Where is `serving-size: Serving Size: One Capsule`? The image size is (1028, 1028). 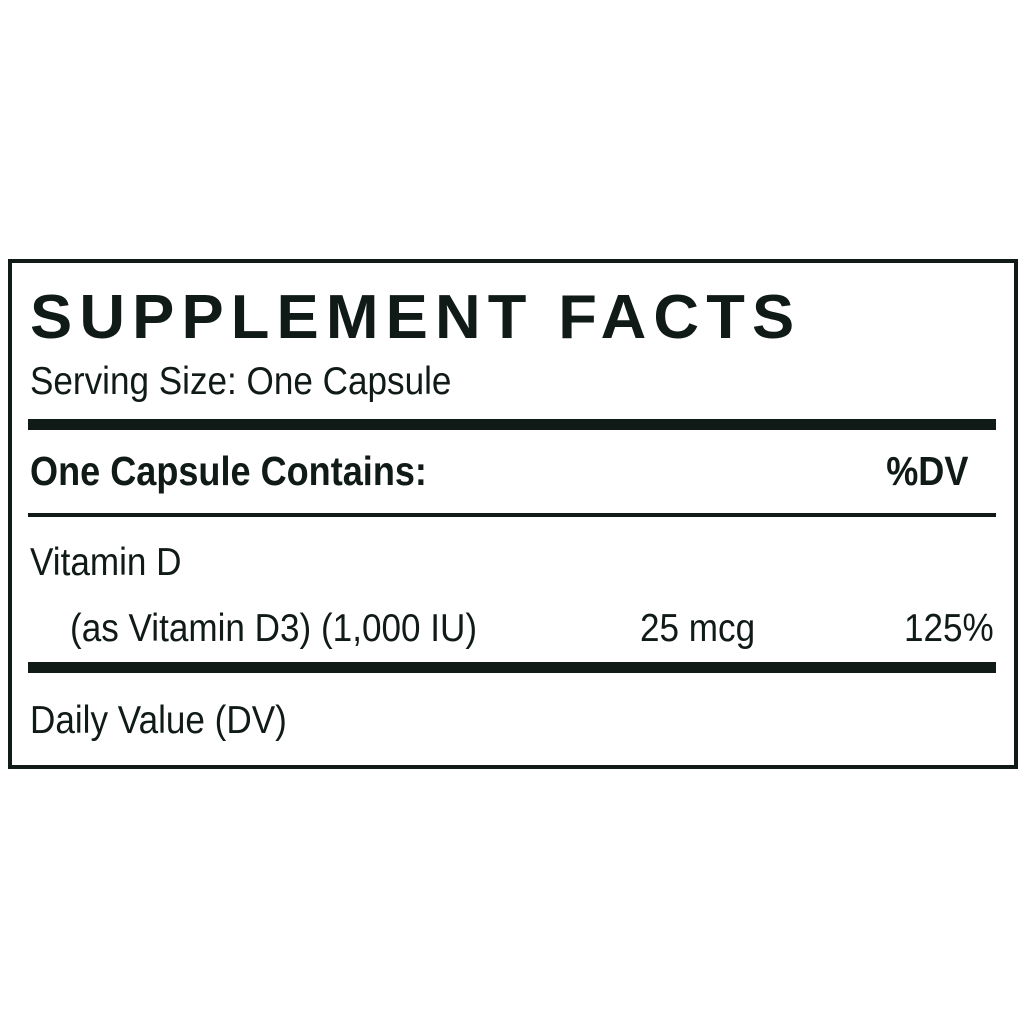
serving-size: Serving Size: One Capsule is located at coordinates (241, 381).